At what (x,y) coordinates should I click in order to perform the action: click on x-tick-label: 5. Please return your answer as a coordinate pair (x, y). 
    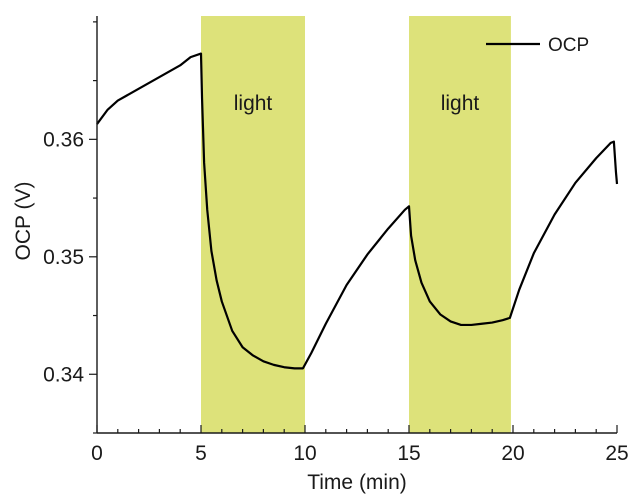
    Looking at the image, I should click on (201, 453).